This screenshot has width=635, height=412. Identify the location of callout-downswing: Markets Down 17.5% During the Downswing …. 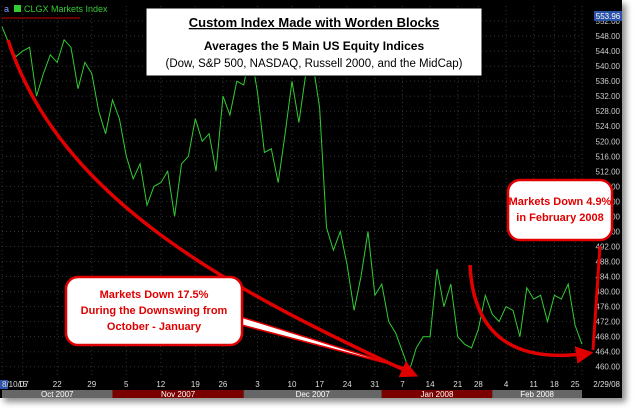
(154, 311).